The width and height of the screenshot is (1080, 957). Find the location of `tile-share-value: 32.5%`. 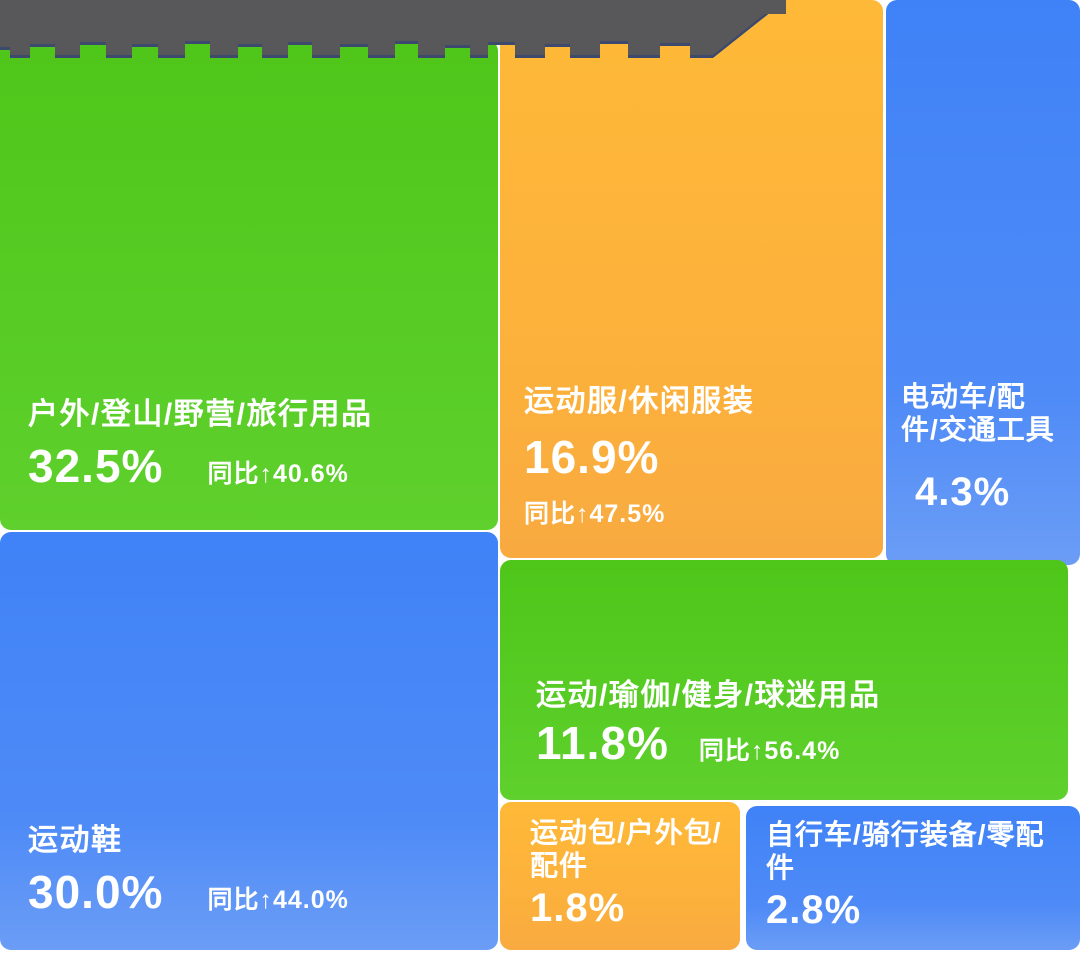

tile-share-value: 32.5% is located at coordinates (96, 466).